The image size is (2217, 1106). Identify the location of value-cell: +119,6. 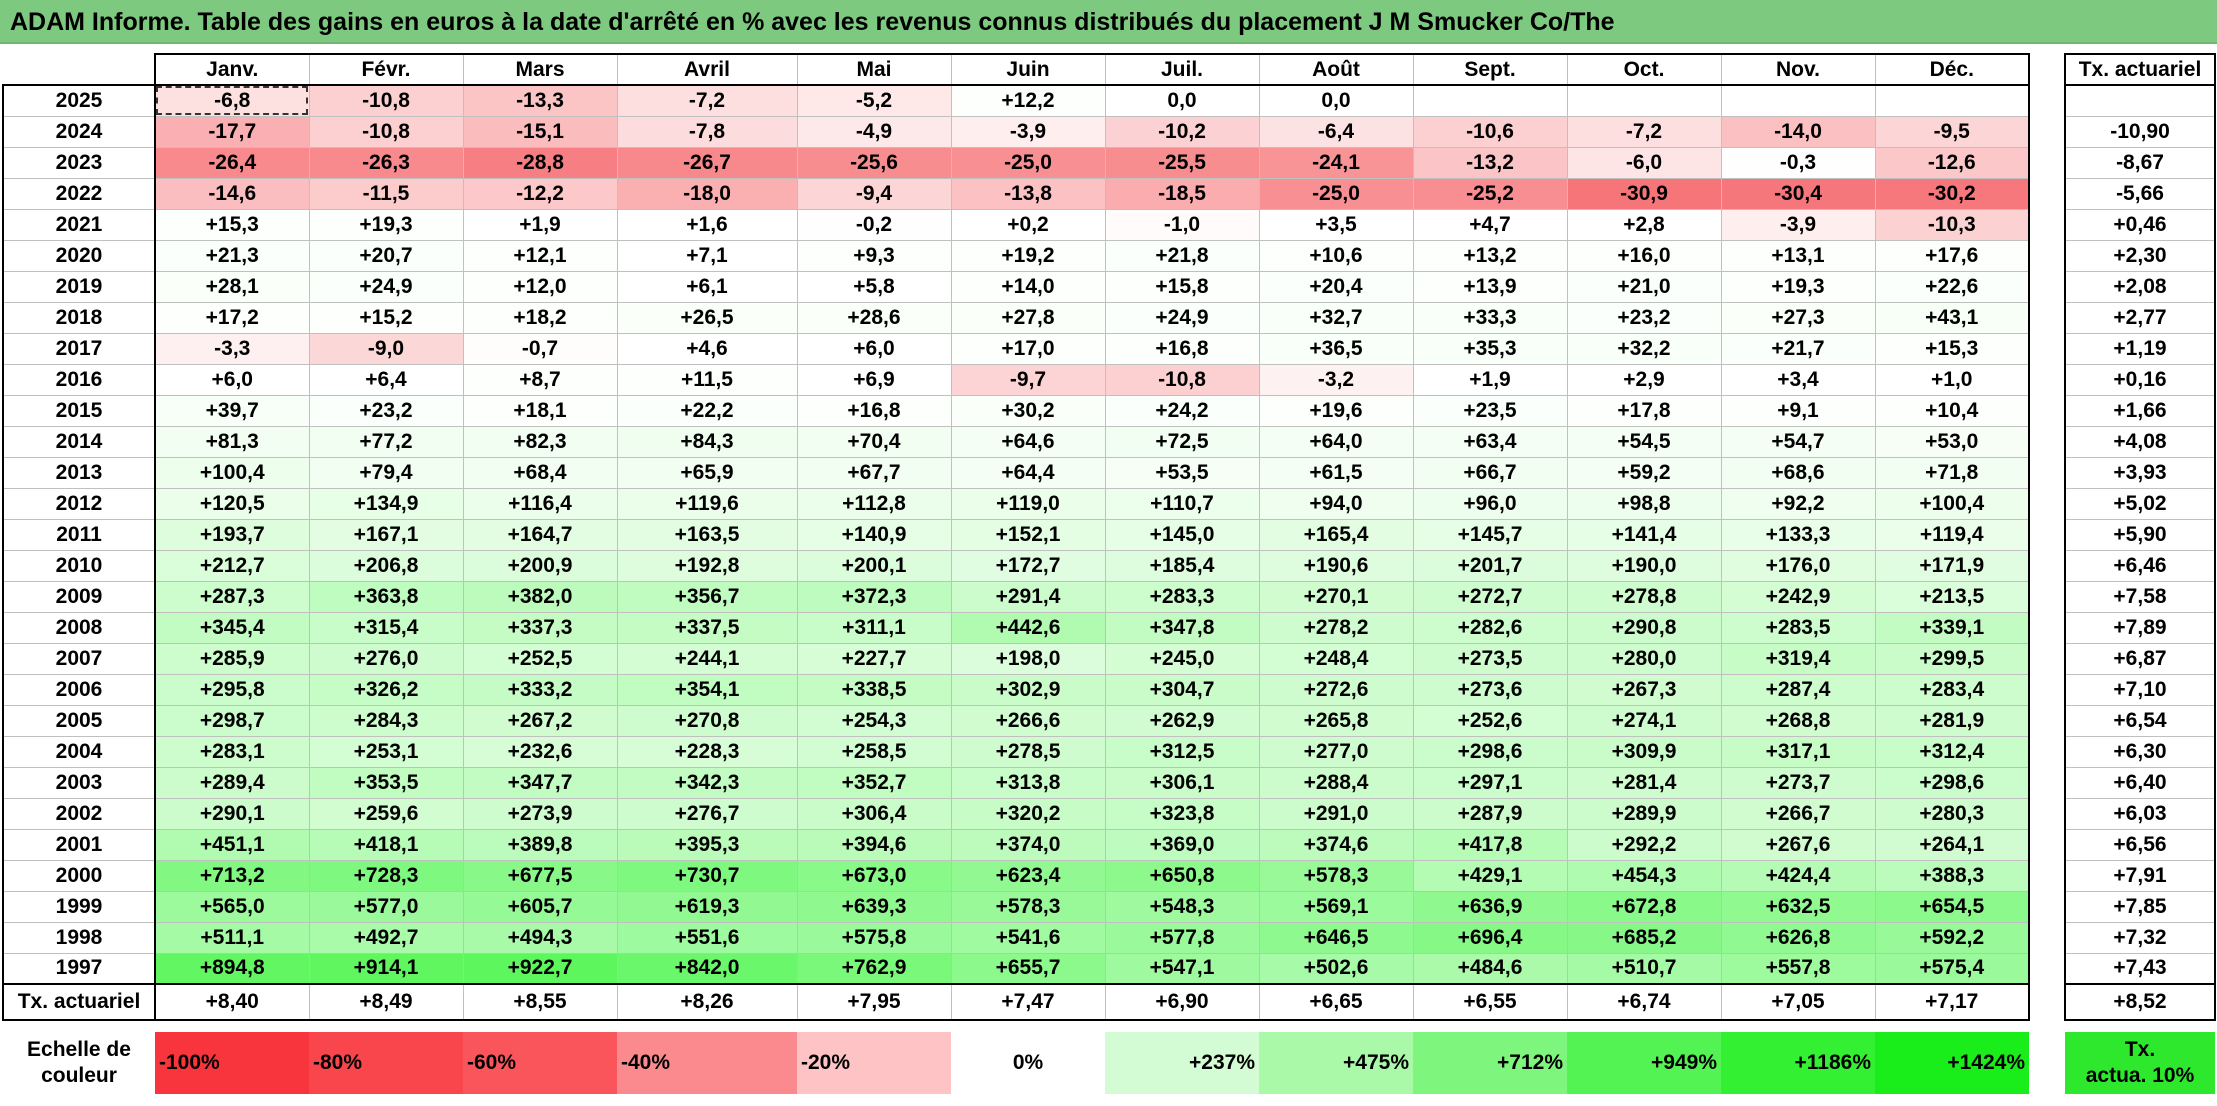
(707, 503).